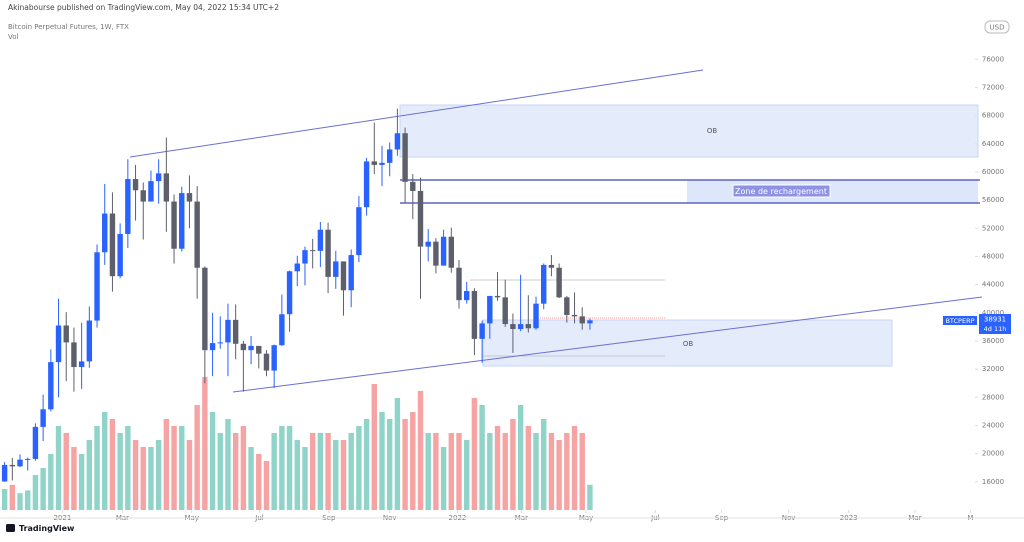  What do you see at coordinates (781, 191) in the screenshot?
I see `zone-badge` at bounding box center [781, 191].